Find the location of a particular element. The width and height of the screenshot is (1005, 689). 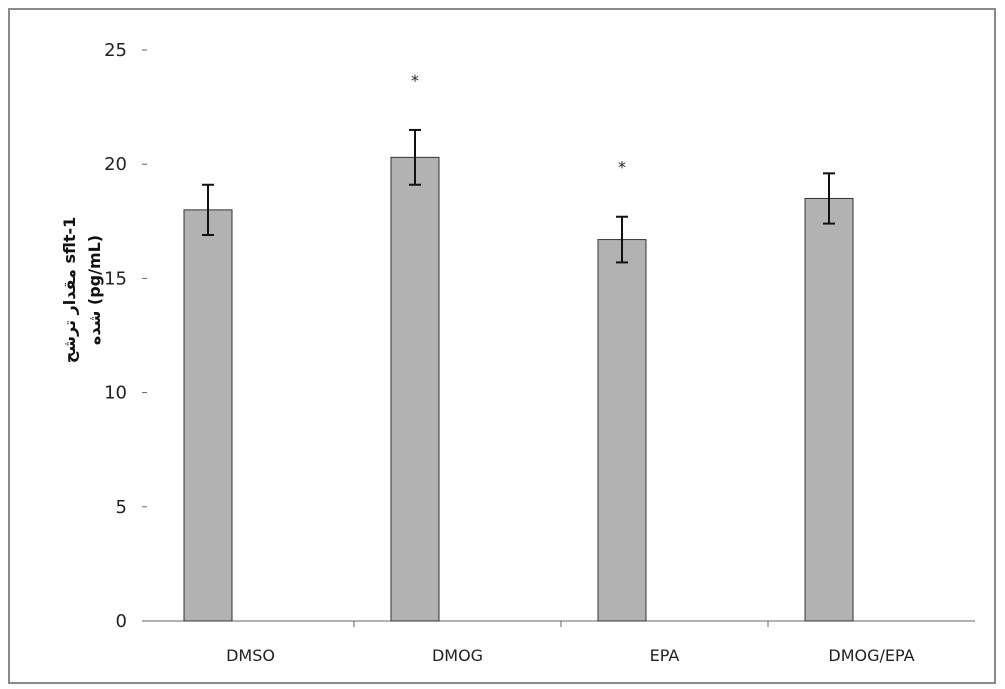

y-axis-title-line1: مقدار ترشح sflt-1 is located at coordinates (69, 290).